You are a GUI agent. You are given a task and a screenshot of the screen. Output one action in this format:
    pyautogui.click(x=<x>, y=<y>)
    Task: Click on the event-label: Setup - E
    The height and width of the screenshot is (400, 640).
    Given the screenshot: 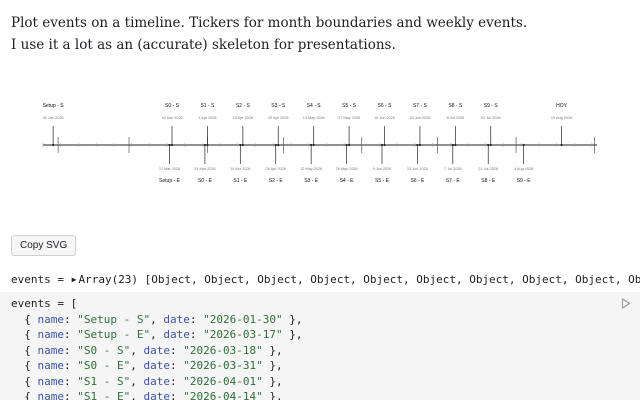 What is the action you would take?
    pyautogui.click(x=170, y=181)
    